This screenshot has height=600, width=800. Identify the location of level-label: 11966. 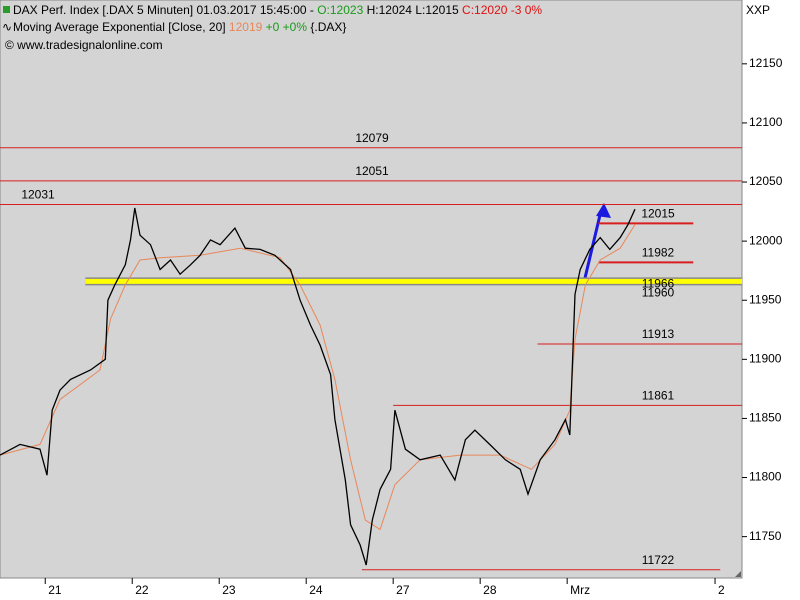
(658, 283).